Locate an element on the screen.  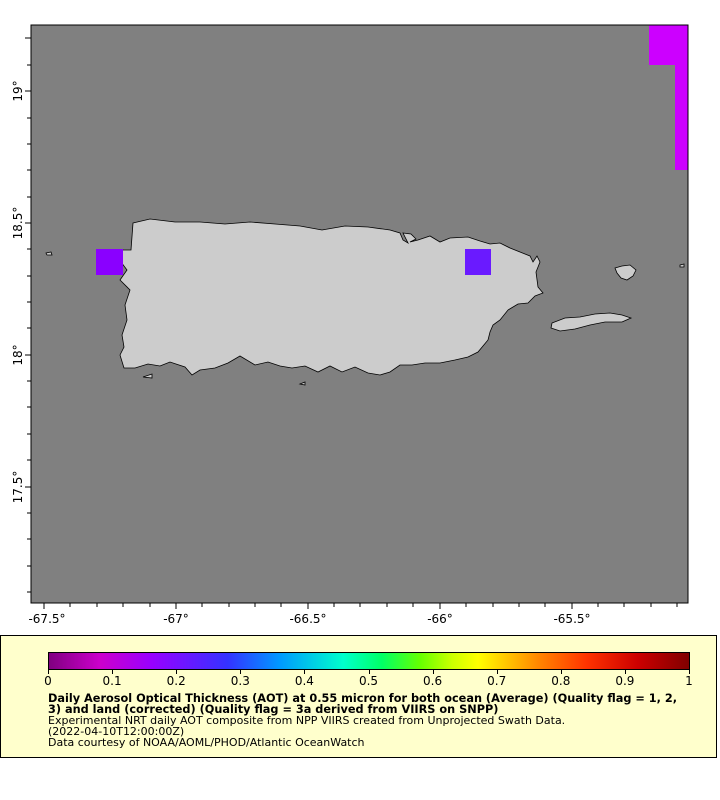
legend-timestamp: (2022-04-10T12:00:00Z) is located at coordinates (116, 731).